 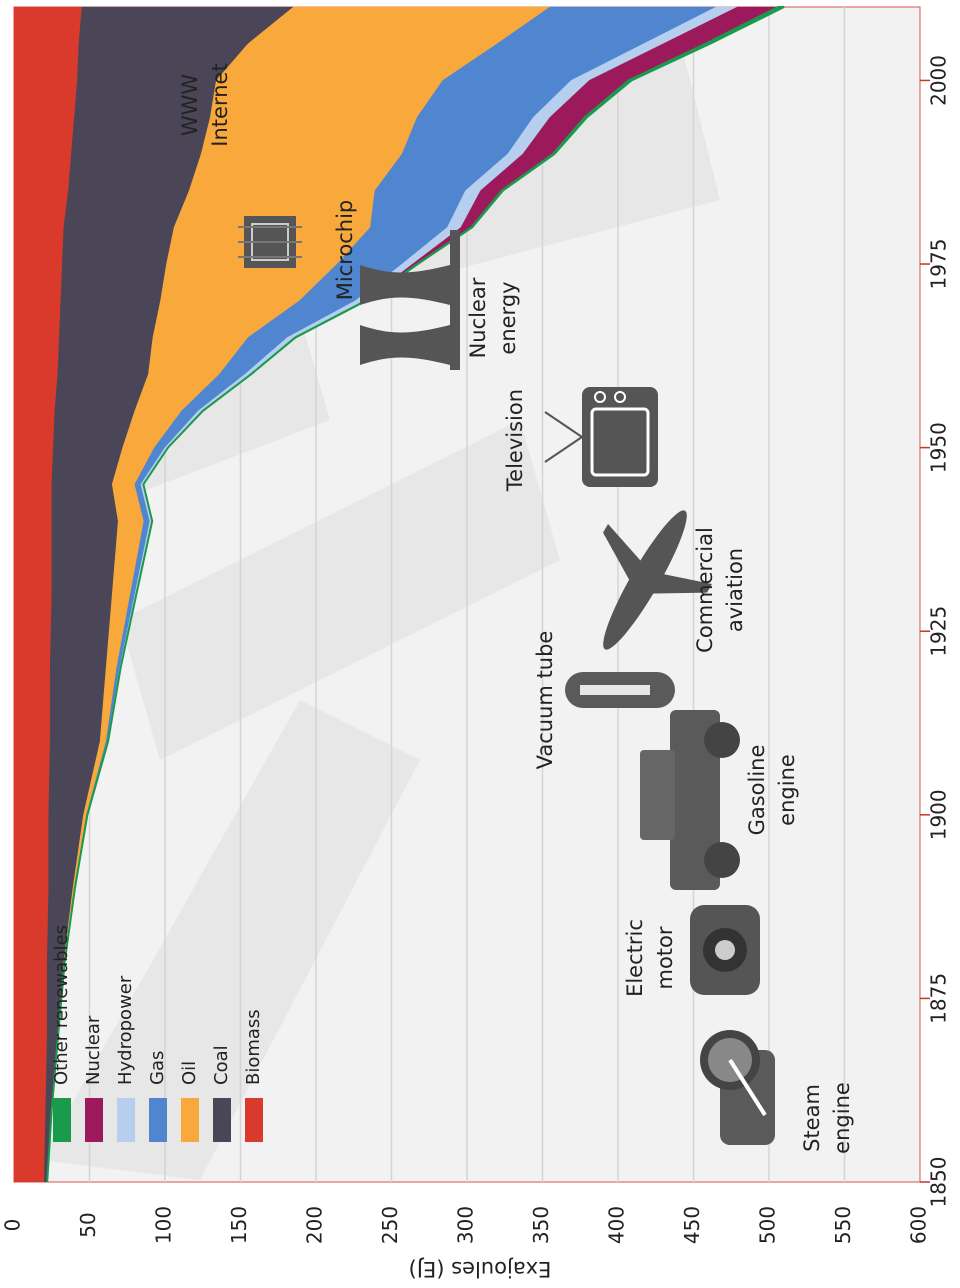 What do you see at coordinates (390, 1225) in the screenshot?
I see `y-tick-label-250: 250` at bounding box center [390, 1225].